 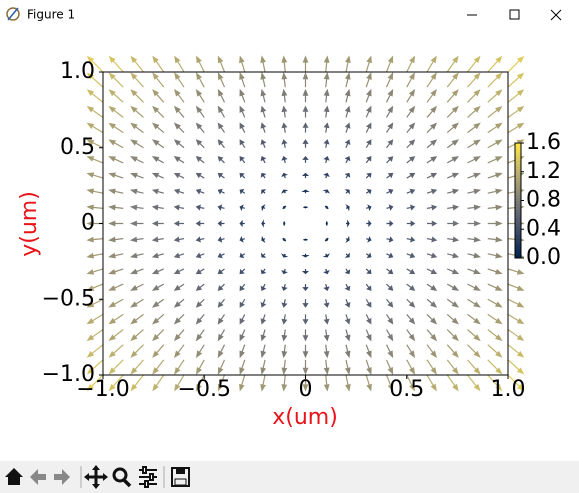 What do you see at coordinates (38, 477) in the screenshot?
I see `back-button` at bounding box center [38, 477].